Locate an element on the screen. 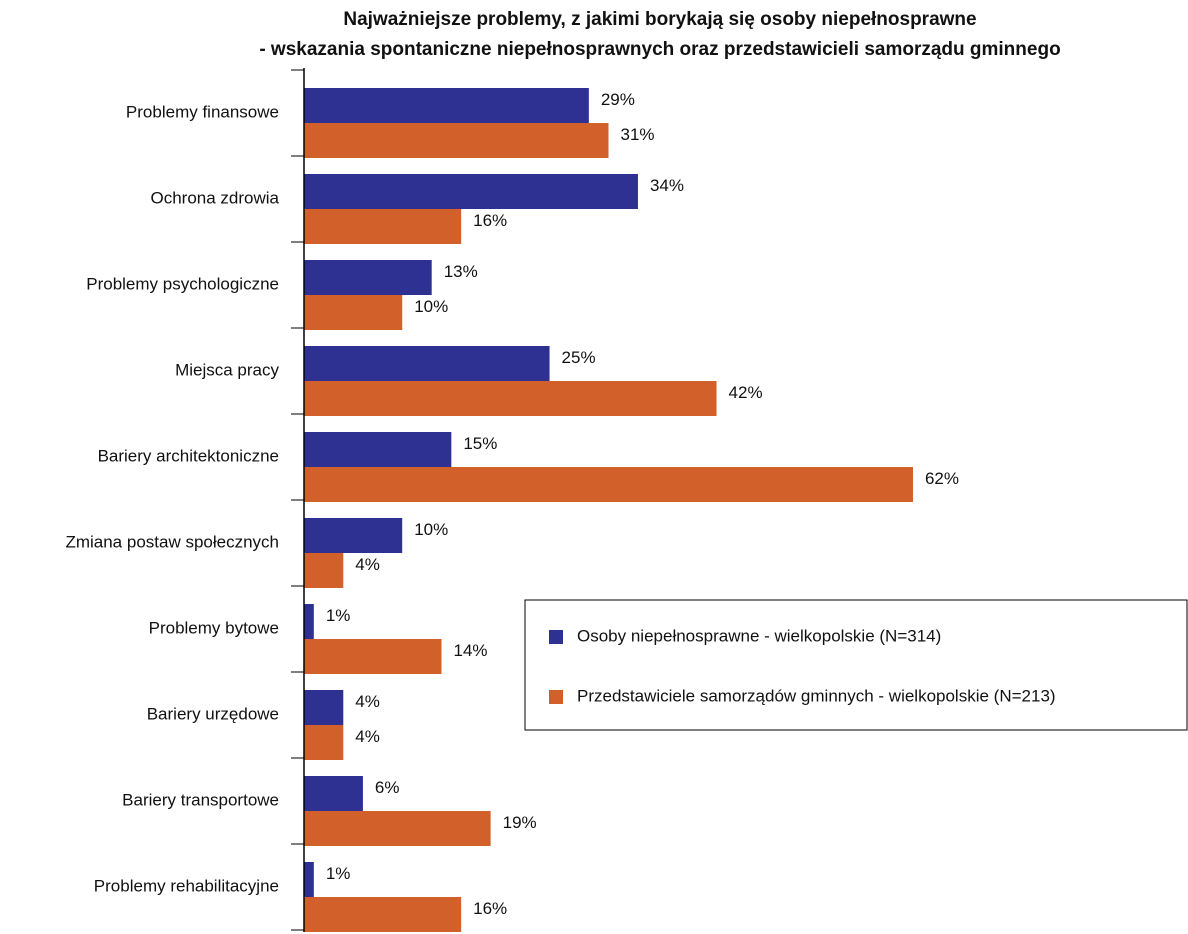  y-tick-label: Miejsca pracy is located at coordinates (227, 369).